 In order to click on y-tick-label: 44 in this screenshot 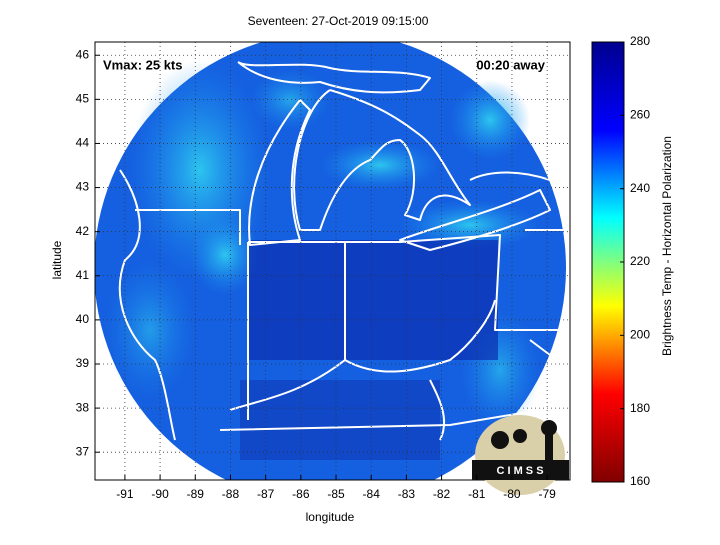, I will do `click(83, 143)`.